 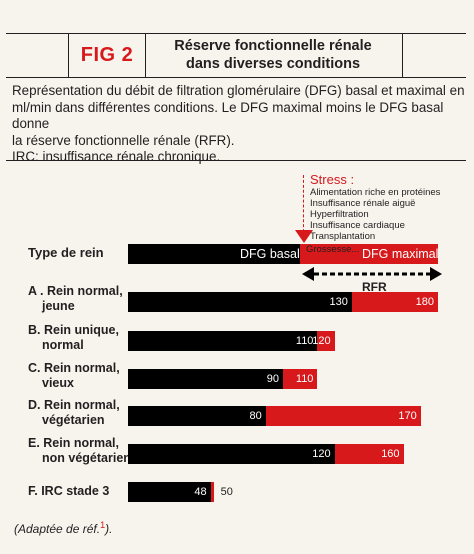 What do you see at coordinates (74, 368) in the screenshot?
I see `row-label: C. Rein normal,` at bounding box center [74, 368].